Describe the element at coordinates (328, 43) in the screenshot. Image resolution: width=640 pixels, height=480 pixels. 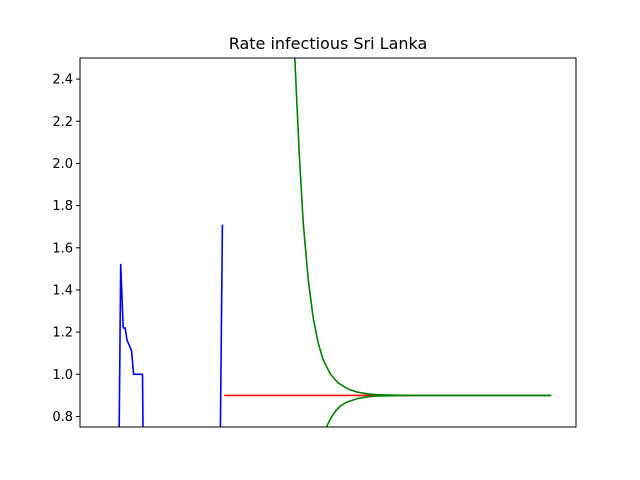
I see `chart-title: Rate infectious Sri Lanka` at that location.